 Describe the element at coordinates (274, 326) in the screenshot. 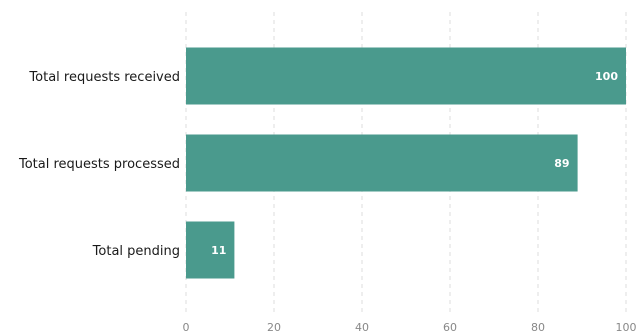

I see `x-tick-label-20: 20` at that location.